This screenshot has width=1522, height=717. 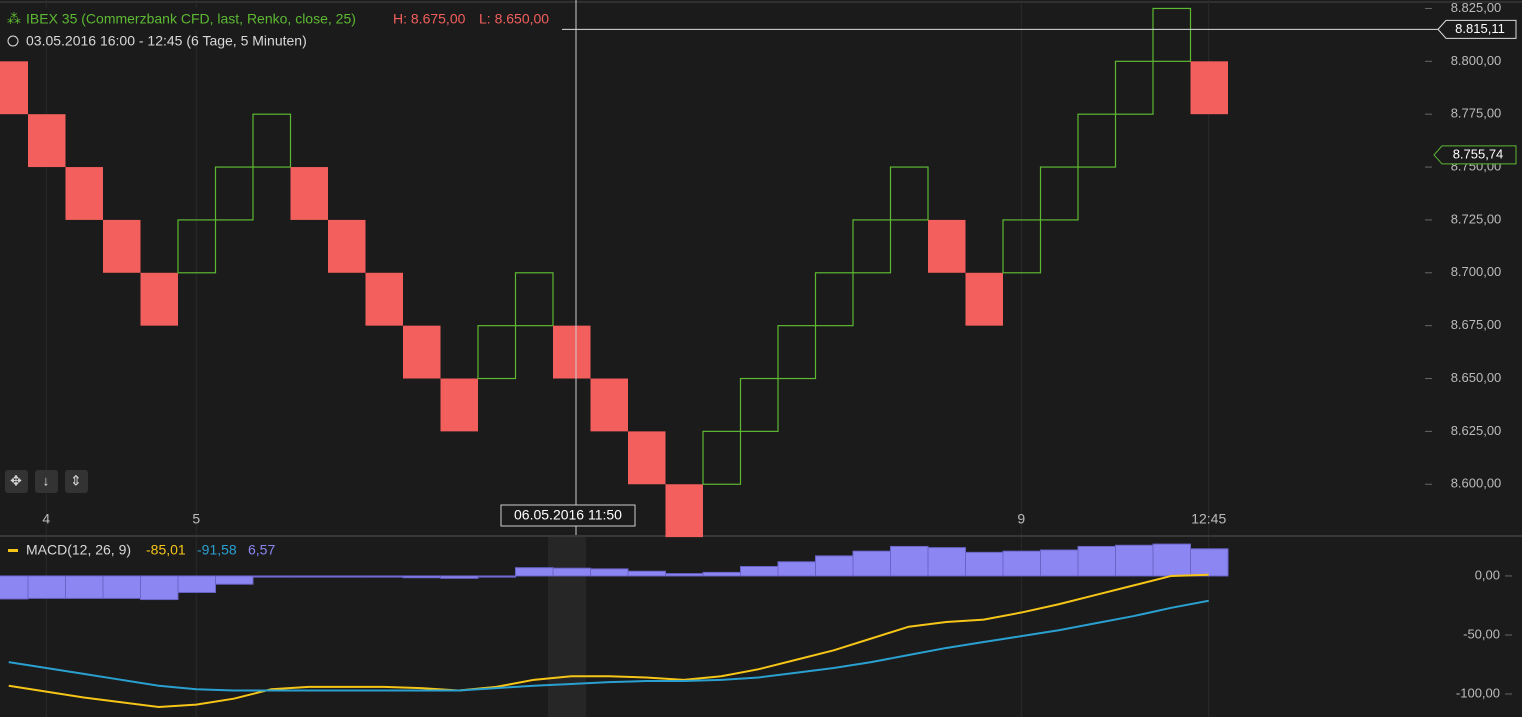 I want to click on signal-line, so click(x=608, y=645).